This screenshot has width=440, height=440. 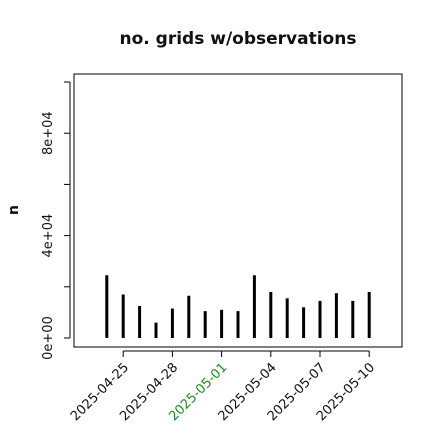 What do you see at coordinates (238, 39) in the screenshot?
I see `chart-title: no. grids w/observations` at bounding box center [238, 39].